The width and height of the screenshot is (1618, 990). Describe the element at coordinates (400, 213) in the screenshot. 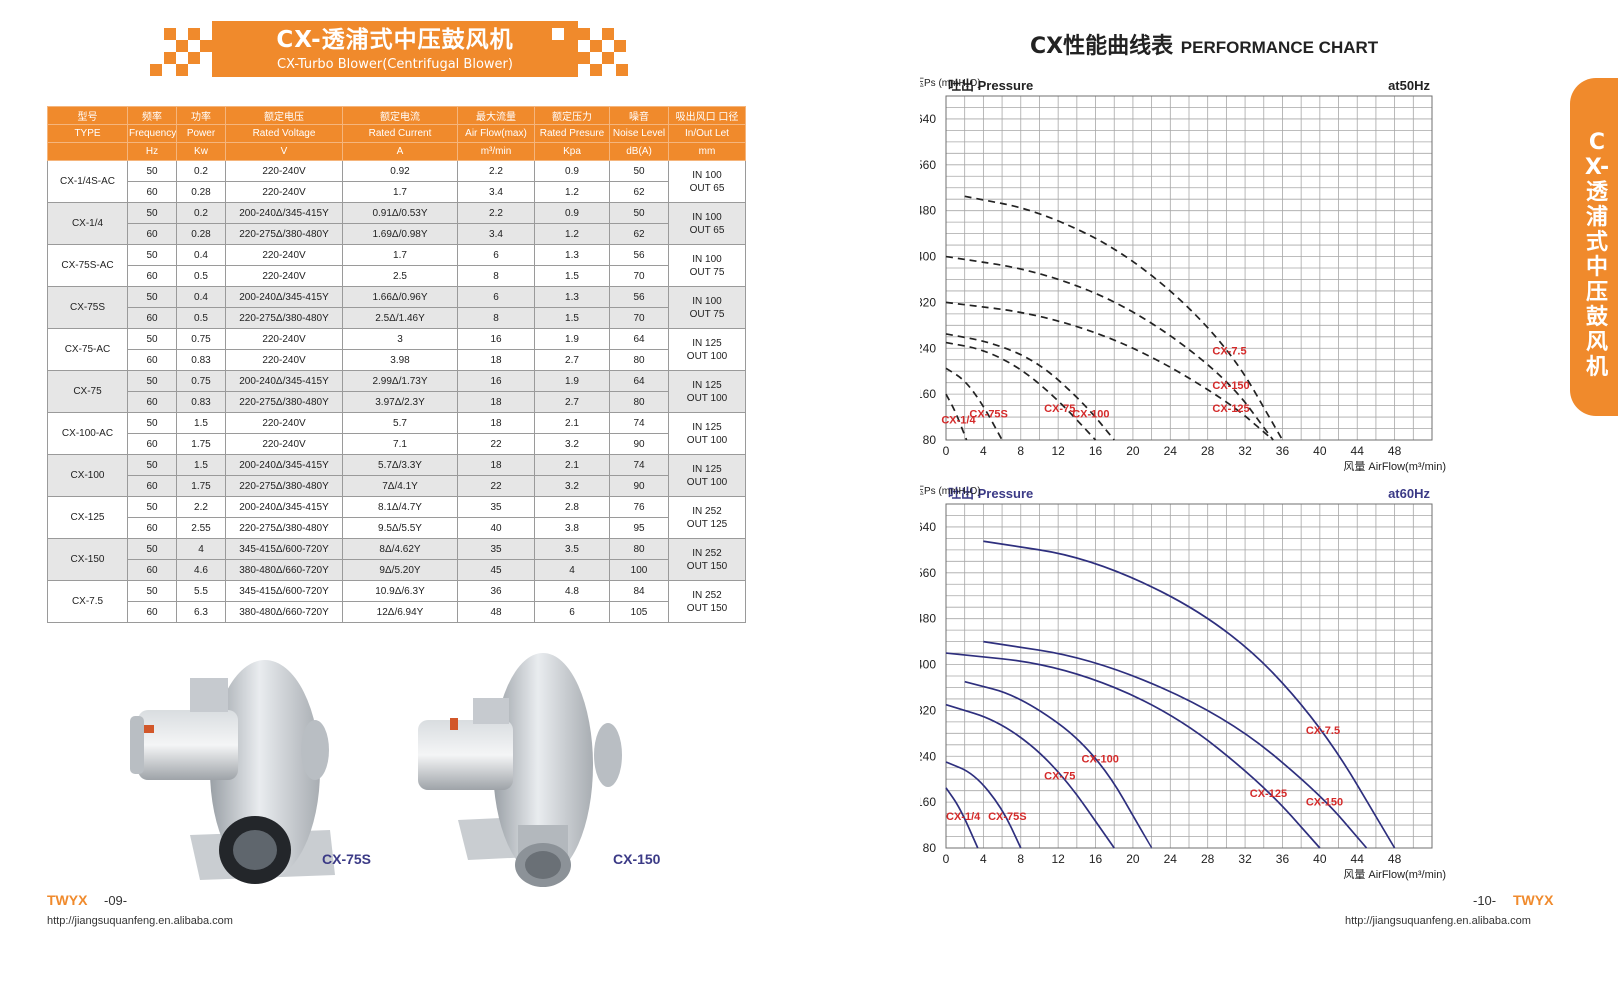

I see `table-cell: 0.91Δ/0.53Y` at that location.